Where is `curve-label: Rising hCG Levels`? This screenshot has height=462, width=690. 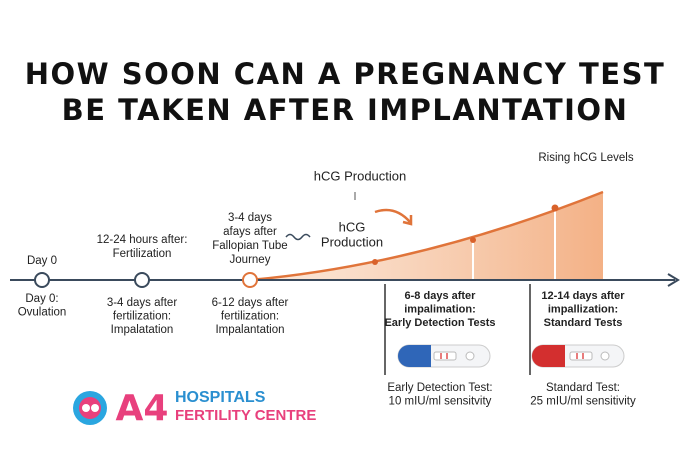
curve-label: Rising hCG Levels is located at coordinates (585, 158).